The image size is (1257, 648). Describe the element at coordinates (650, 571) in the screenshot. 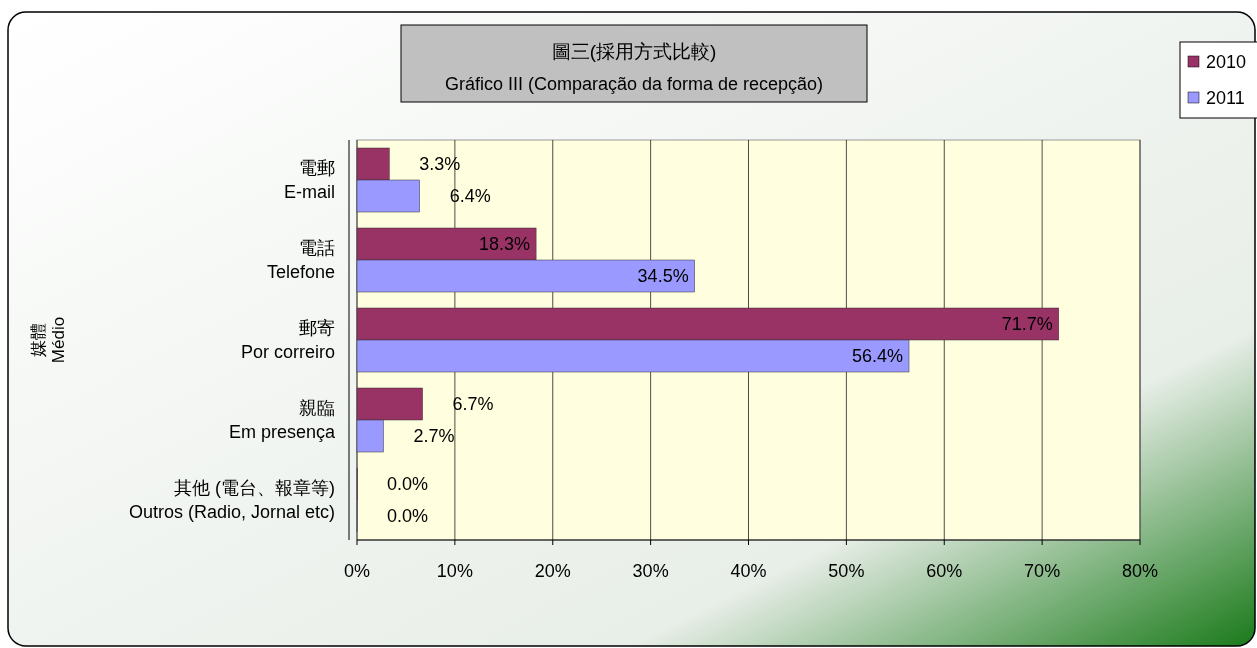

I see `x-tick-label: 30%` at that location.